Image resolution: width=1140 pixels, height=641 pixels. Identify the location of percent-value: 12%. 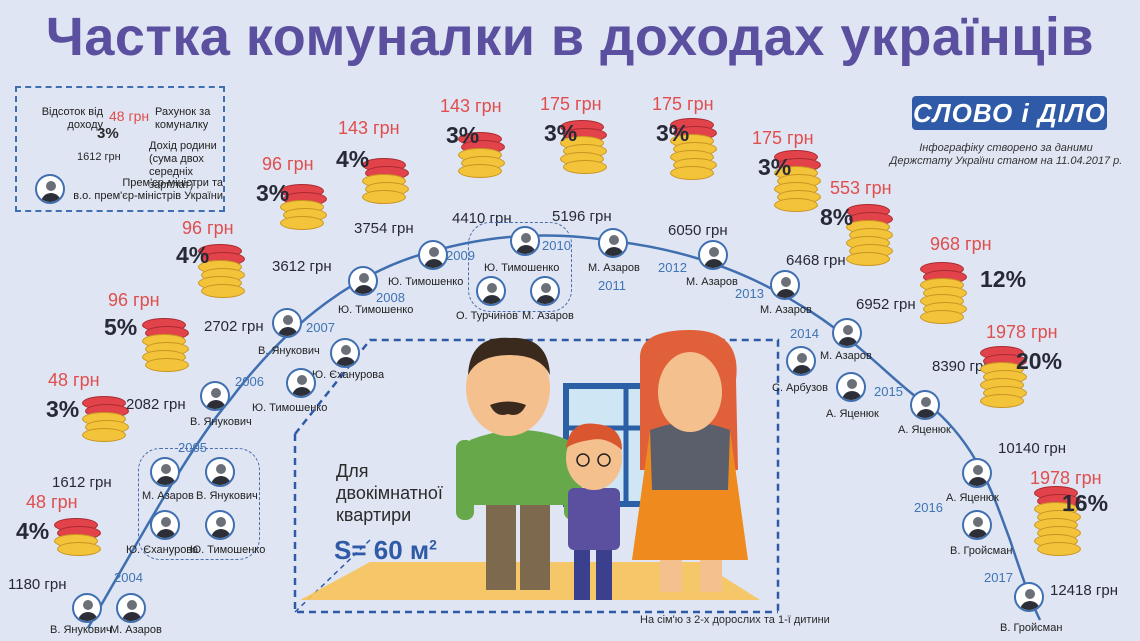
(1003, 279).